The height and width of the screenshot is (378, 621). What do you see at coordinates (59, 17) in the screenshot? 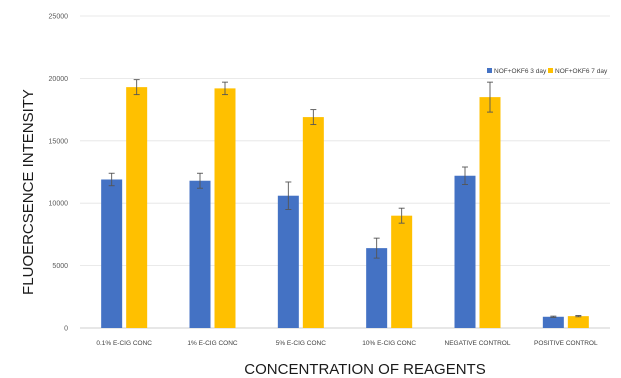
I see `y-tick-label: 25000` at bounding box center [59, 17].